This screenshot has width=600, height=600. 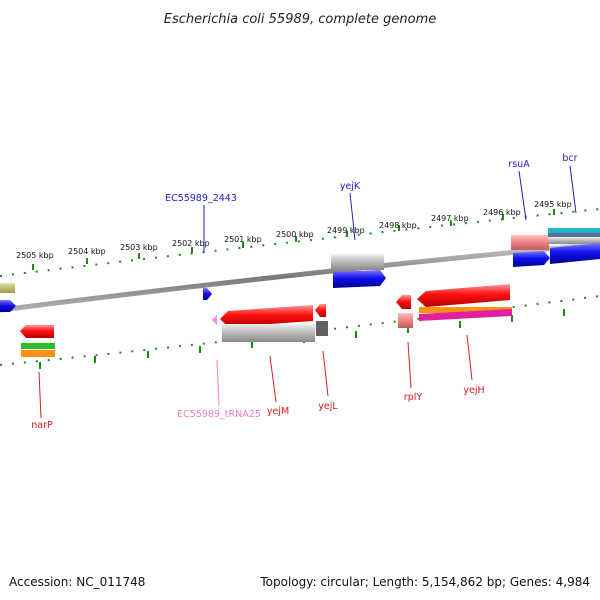 What do you see at coordinates (40, 395) in the screenshot?
I see `leader-narp` at bounding box center [40, 395].